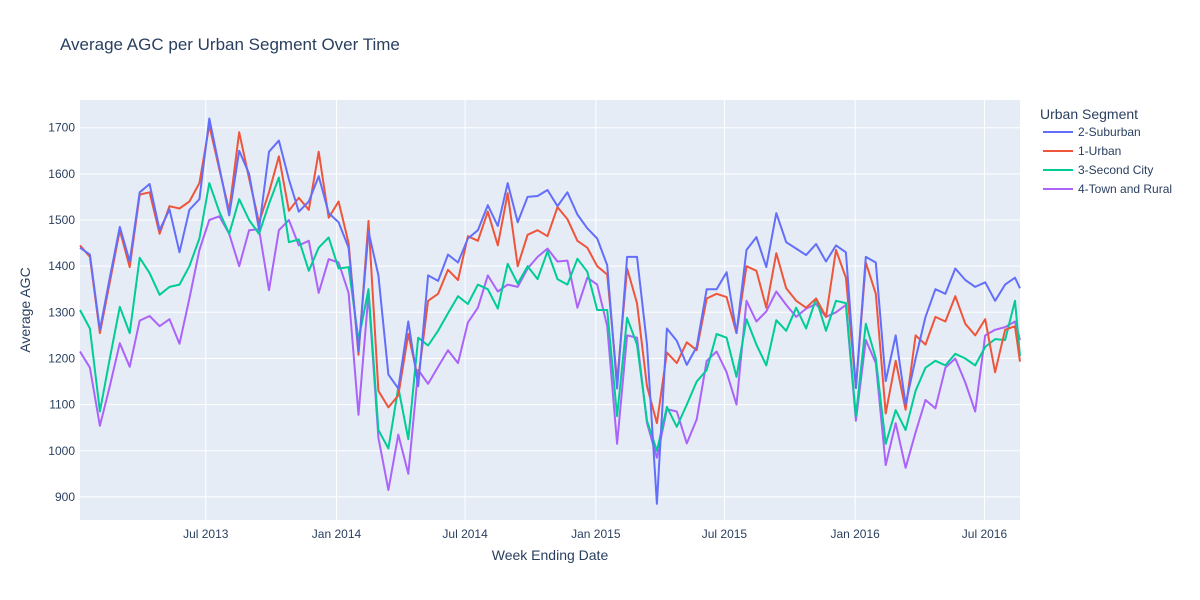 The image size is (1200, 600). Describe the element at coordinates (61, 128) in the screenshot. I see `y-tick-label: 1700` at that location.